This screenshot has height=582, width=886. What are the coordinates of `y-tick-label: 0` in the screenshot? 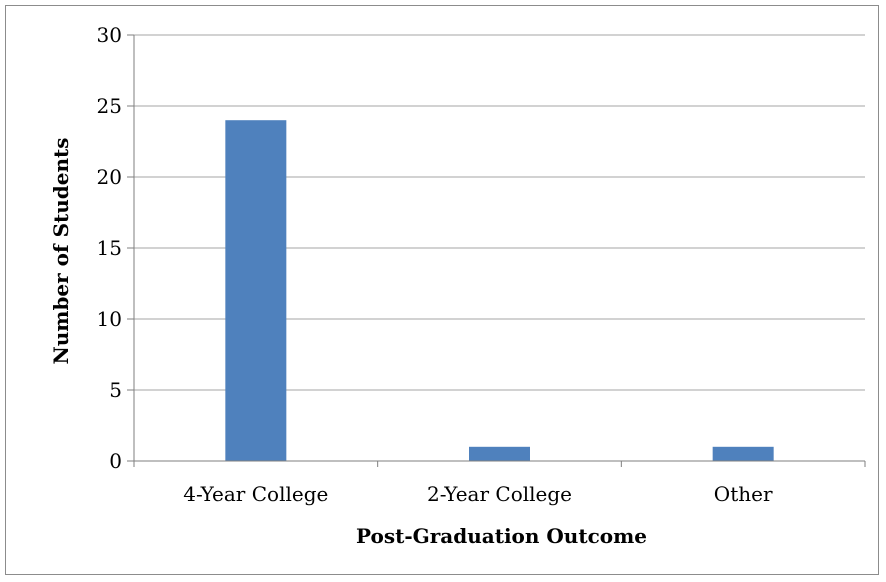 It's located at (115, 461).